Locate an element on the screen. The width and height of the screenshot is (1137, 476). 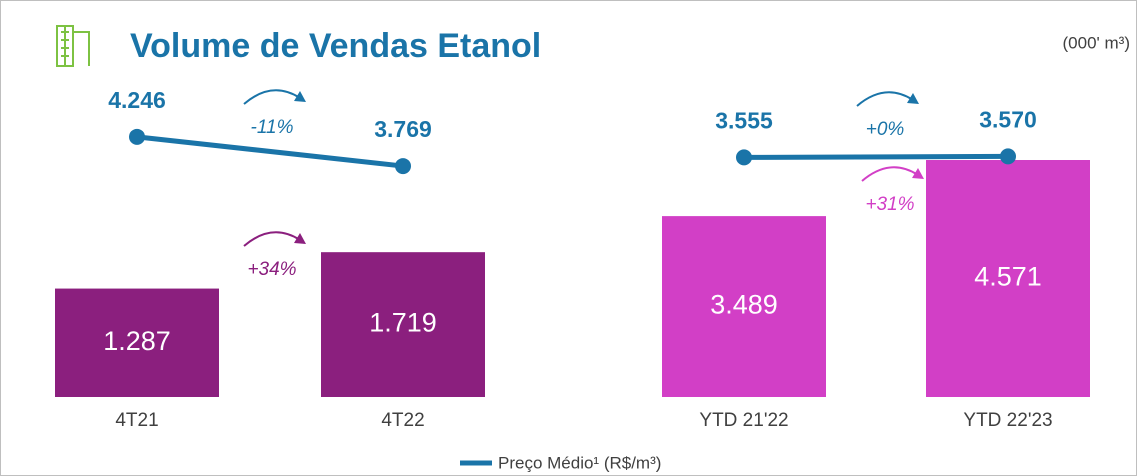
growth-annotation: +0% is located at coordinates (885, 129).